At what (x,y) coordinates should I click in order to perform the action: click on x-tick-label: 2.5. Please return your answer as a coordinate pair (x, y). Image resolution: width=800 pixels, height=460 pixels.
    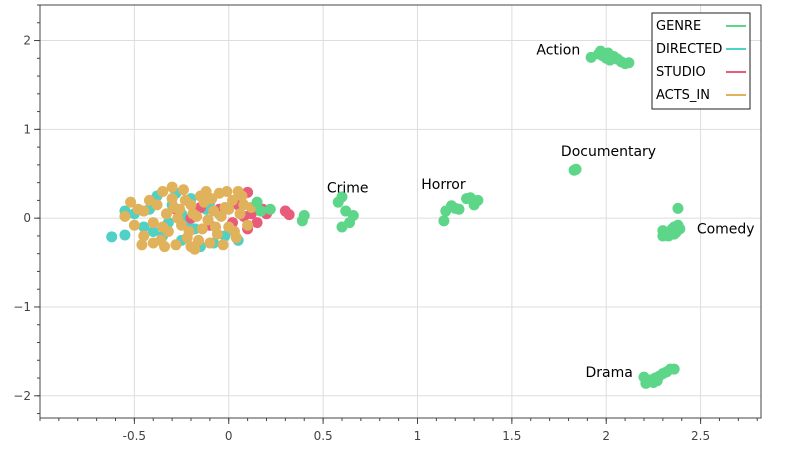
    Looking at the image, I should click on (700, 436).